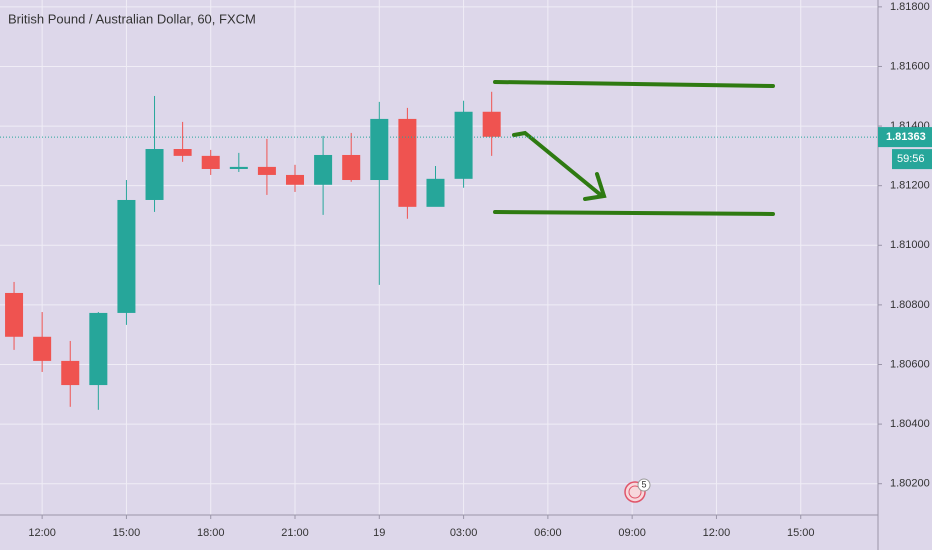  Describe the element at coordinates (464, 533) in the screenshot. I see `x-tick-label: 03:00` at that location.